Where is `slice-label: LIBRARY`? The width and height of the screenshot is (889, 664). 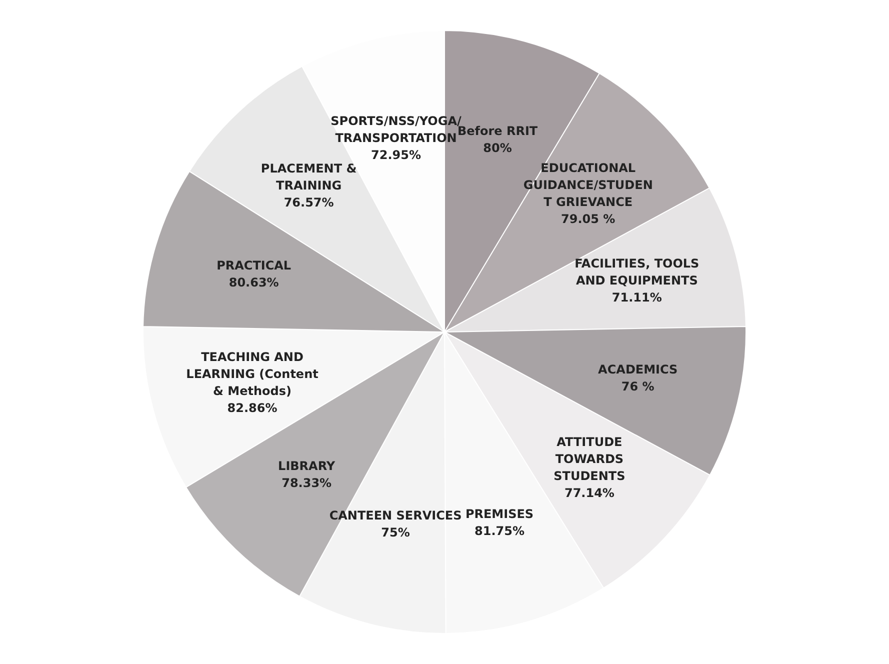
slice-label: LIBRARY is located at coordinates (307, 466).